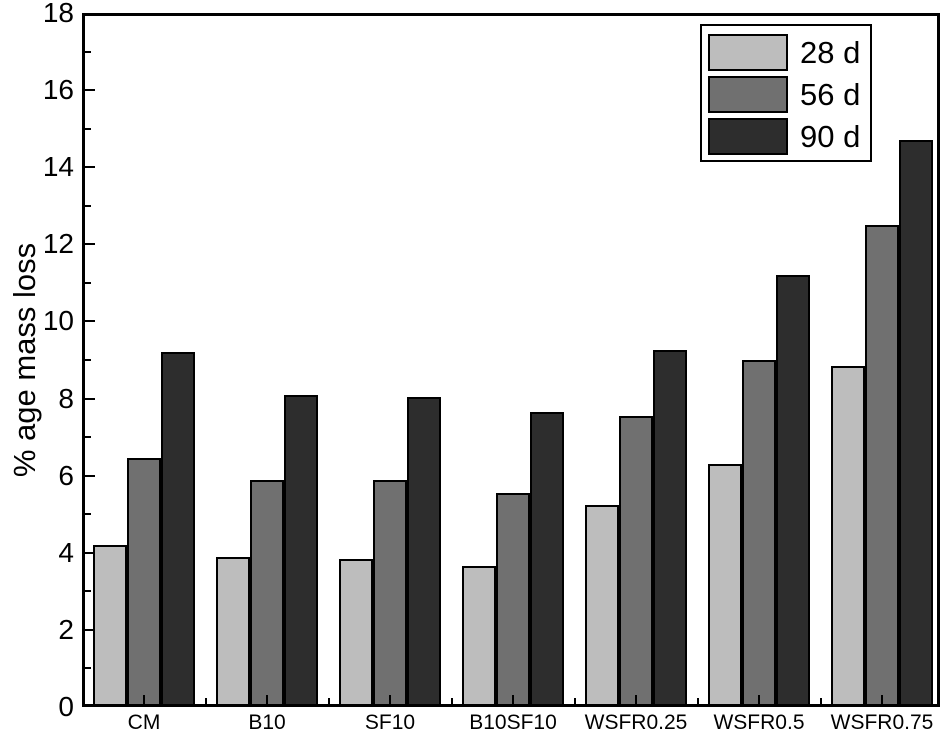 This screenshot has width=945, height=735. Describe the element at coordinates (144, 722) in the screenshot. I see `x-tick-label-CM: CM` at that location.